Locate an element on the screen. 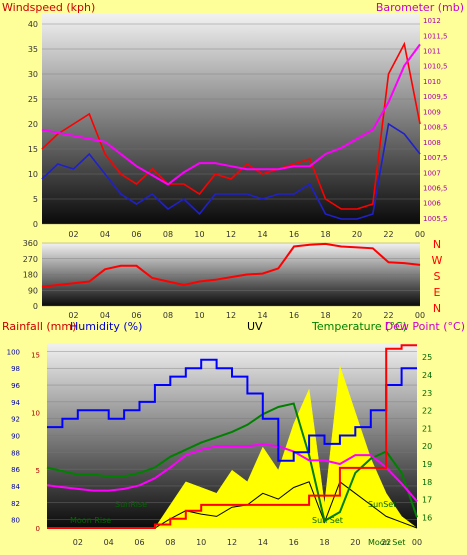 This screenshot has height=555, width=467. humidity-tick-label: 82 is located at coordinates (15, 504).